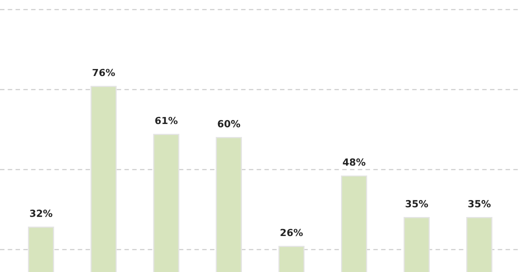  Describe the element at coordinates (41, 213) in the screenshot. I see `data-label: 32%` at that location.